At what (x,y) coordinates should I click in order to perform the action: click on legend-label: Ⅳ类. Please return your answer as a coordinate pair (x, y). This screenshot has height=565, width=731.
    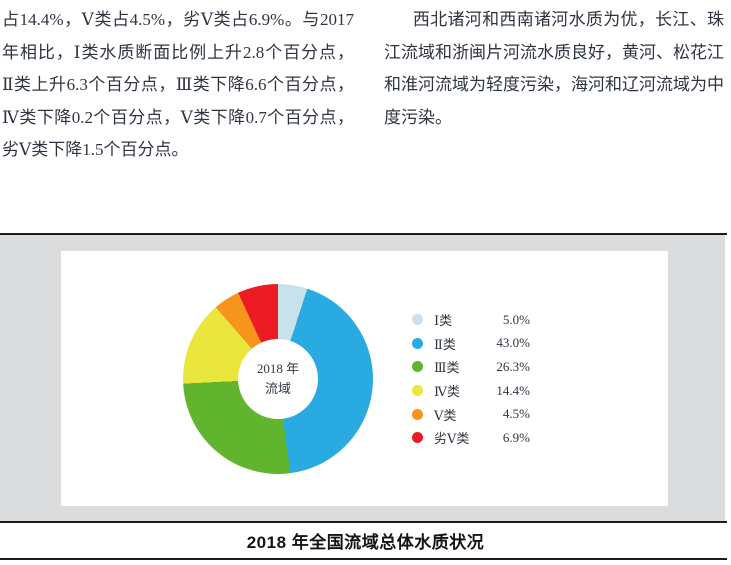
    Looking at the image, I should click on (447, 392).